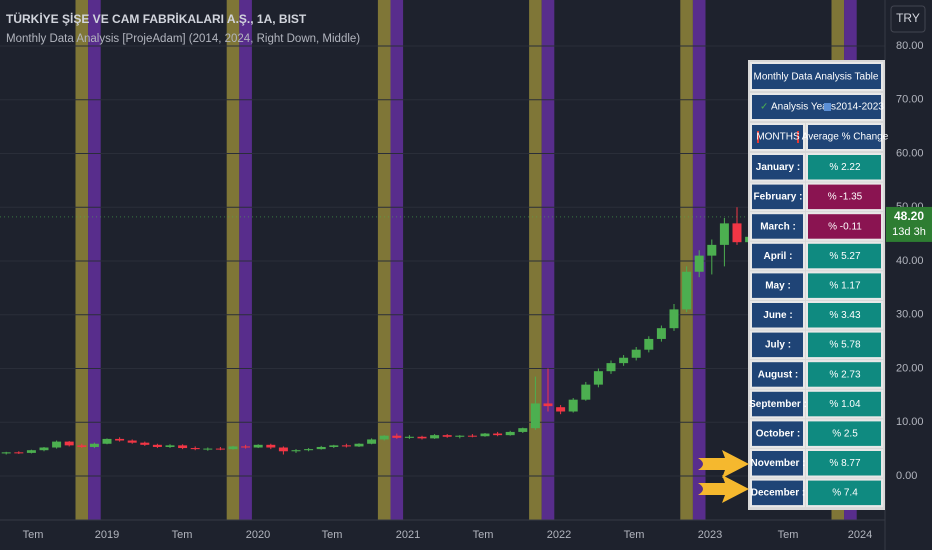 This screenshot has height=550, width=932. I want to click on month-change: % 2.5, so click(845, 434).